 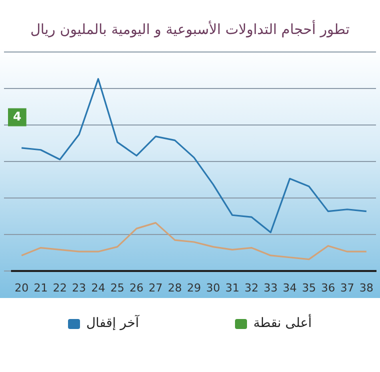 What do you see at coordinates (251, 287) in the screenshot?
I see `x-tick-label: 32` at bounding box center [251, 287].